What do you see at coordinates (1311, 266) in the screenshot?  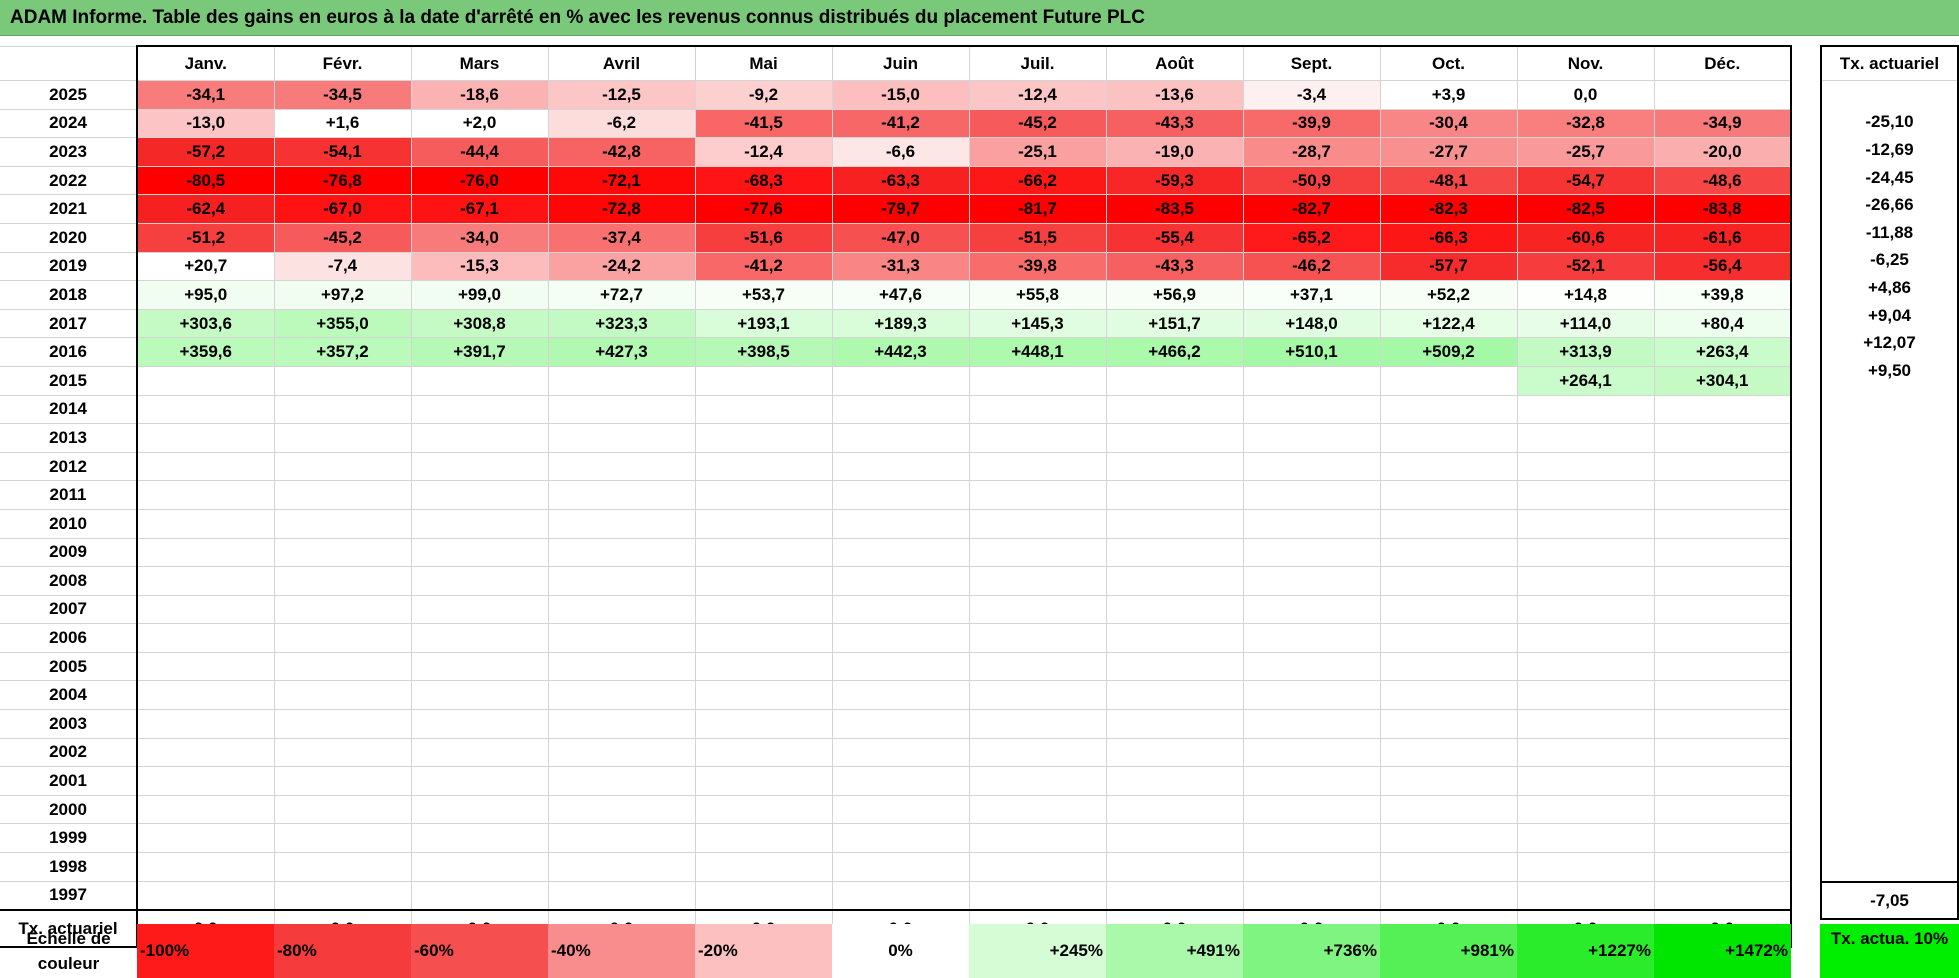 I see `gain-cell: -46,2` at bounding box center [1311, 266].